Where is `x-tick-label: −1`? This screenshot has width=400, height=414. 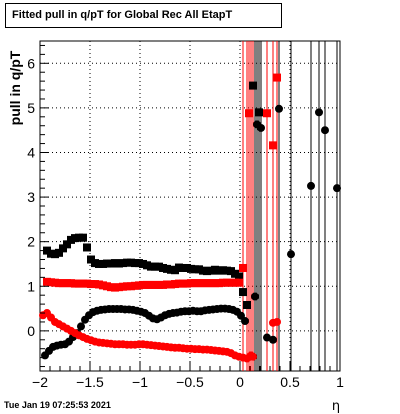
x-tick-label: −1 is located at coordinates (140, 382).